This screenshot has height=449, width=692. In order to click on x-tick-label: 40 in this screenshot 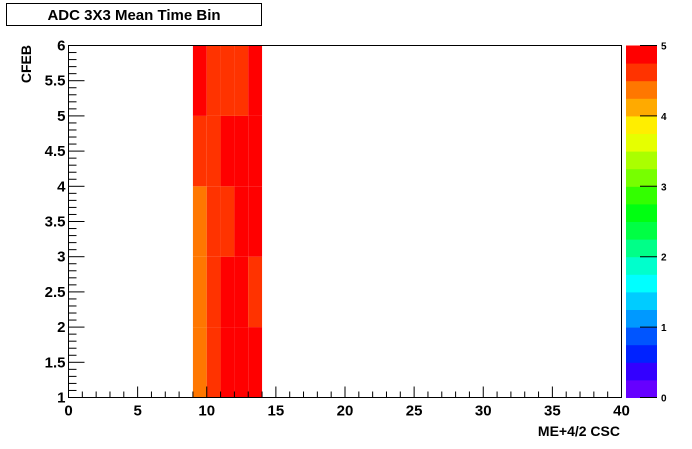, I will do `click(621, 411)`.